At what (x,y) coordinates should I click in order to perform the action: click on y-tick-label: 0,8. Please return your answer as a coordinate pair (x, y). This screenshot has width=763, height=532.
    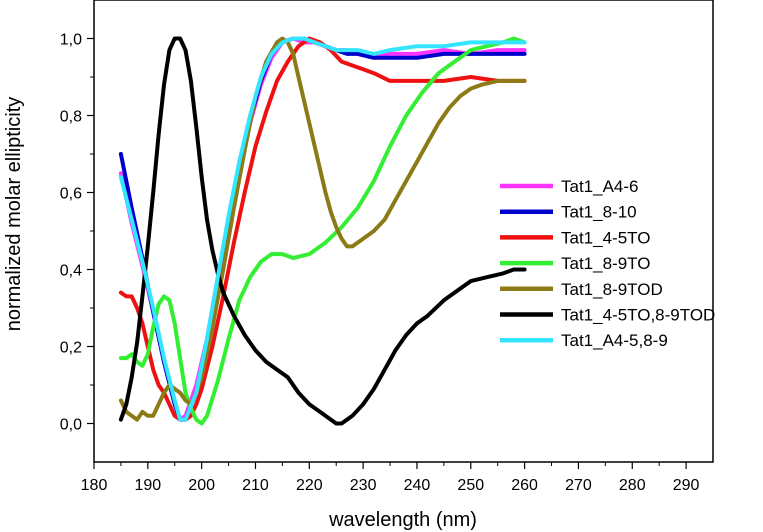
    Looking at the image, I should click on (71, 117).